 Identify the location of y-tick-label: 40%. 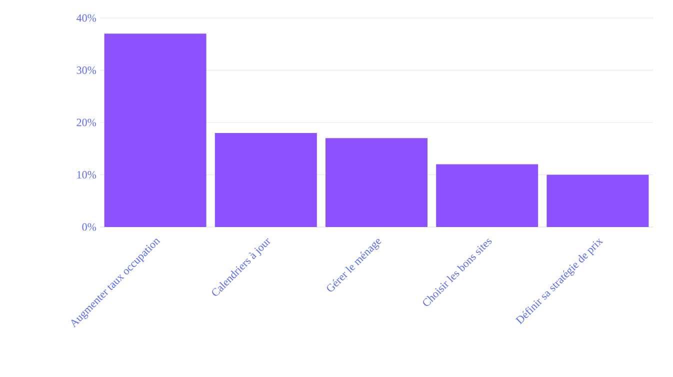
(86, 18).